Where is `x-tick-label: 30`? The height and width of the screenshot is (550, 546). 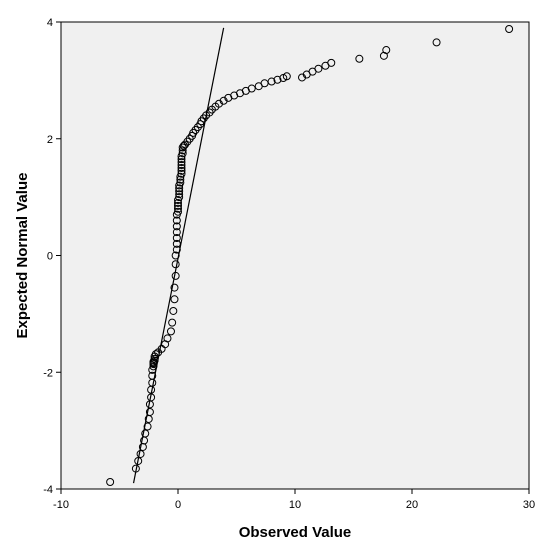
x-tick-label: 30 is located at coordinates (529, 505).